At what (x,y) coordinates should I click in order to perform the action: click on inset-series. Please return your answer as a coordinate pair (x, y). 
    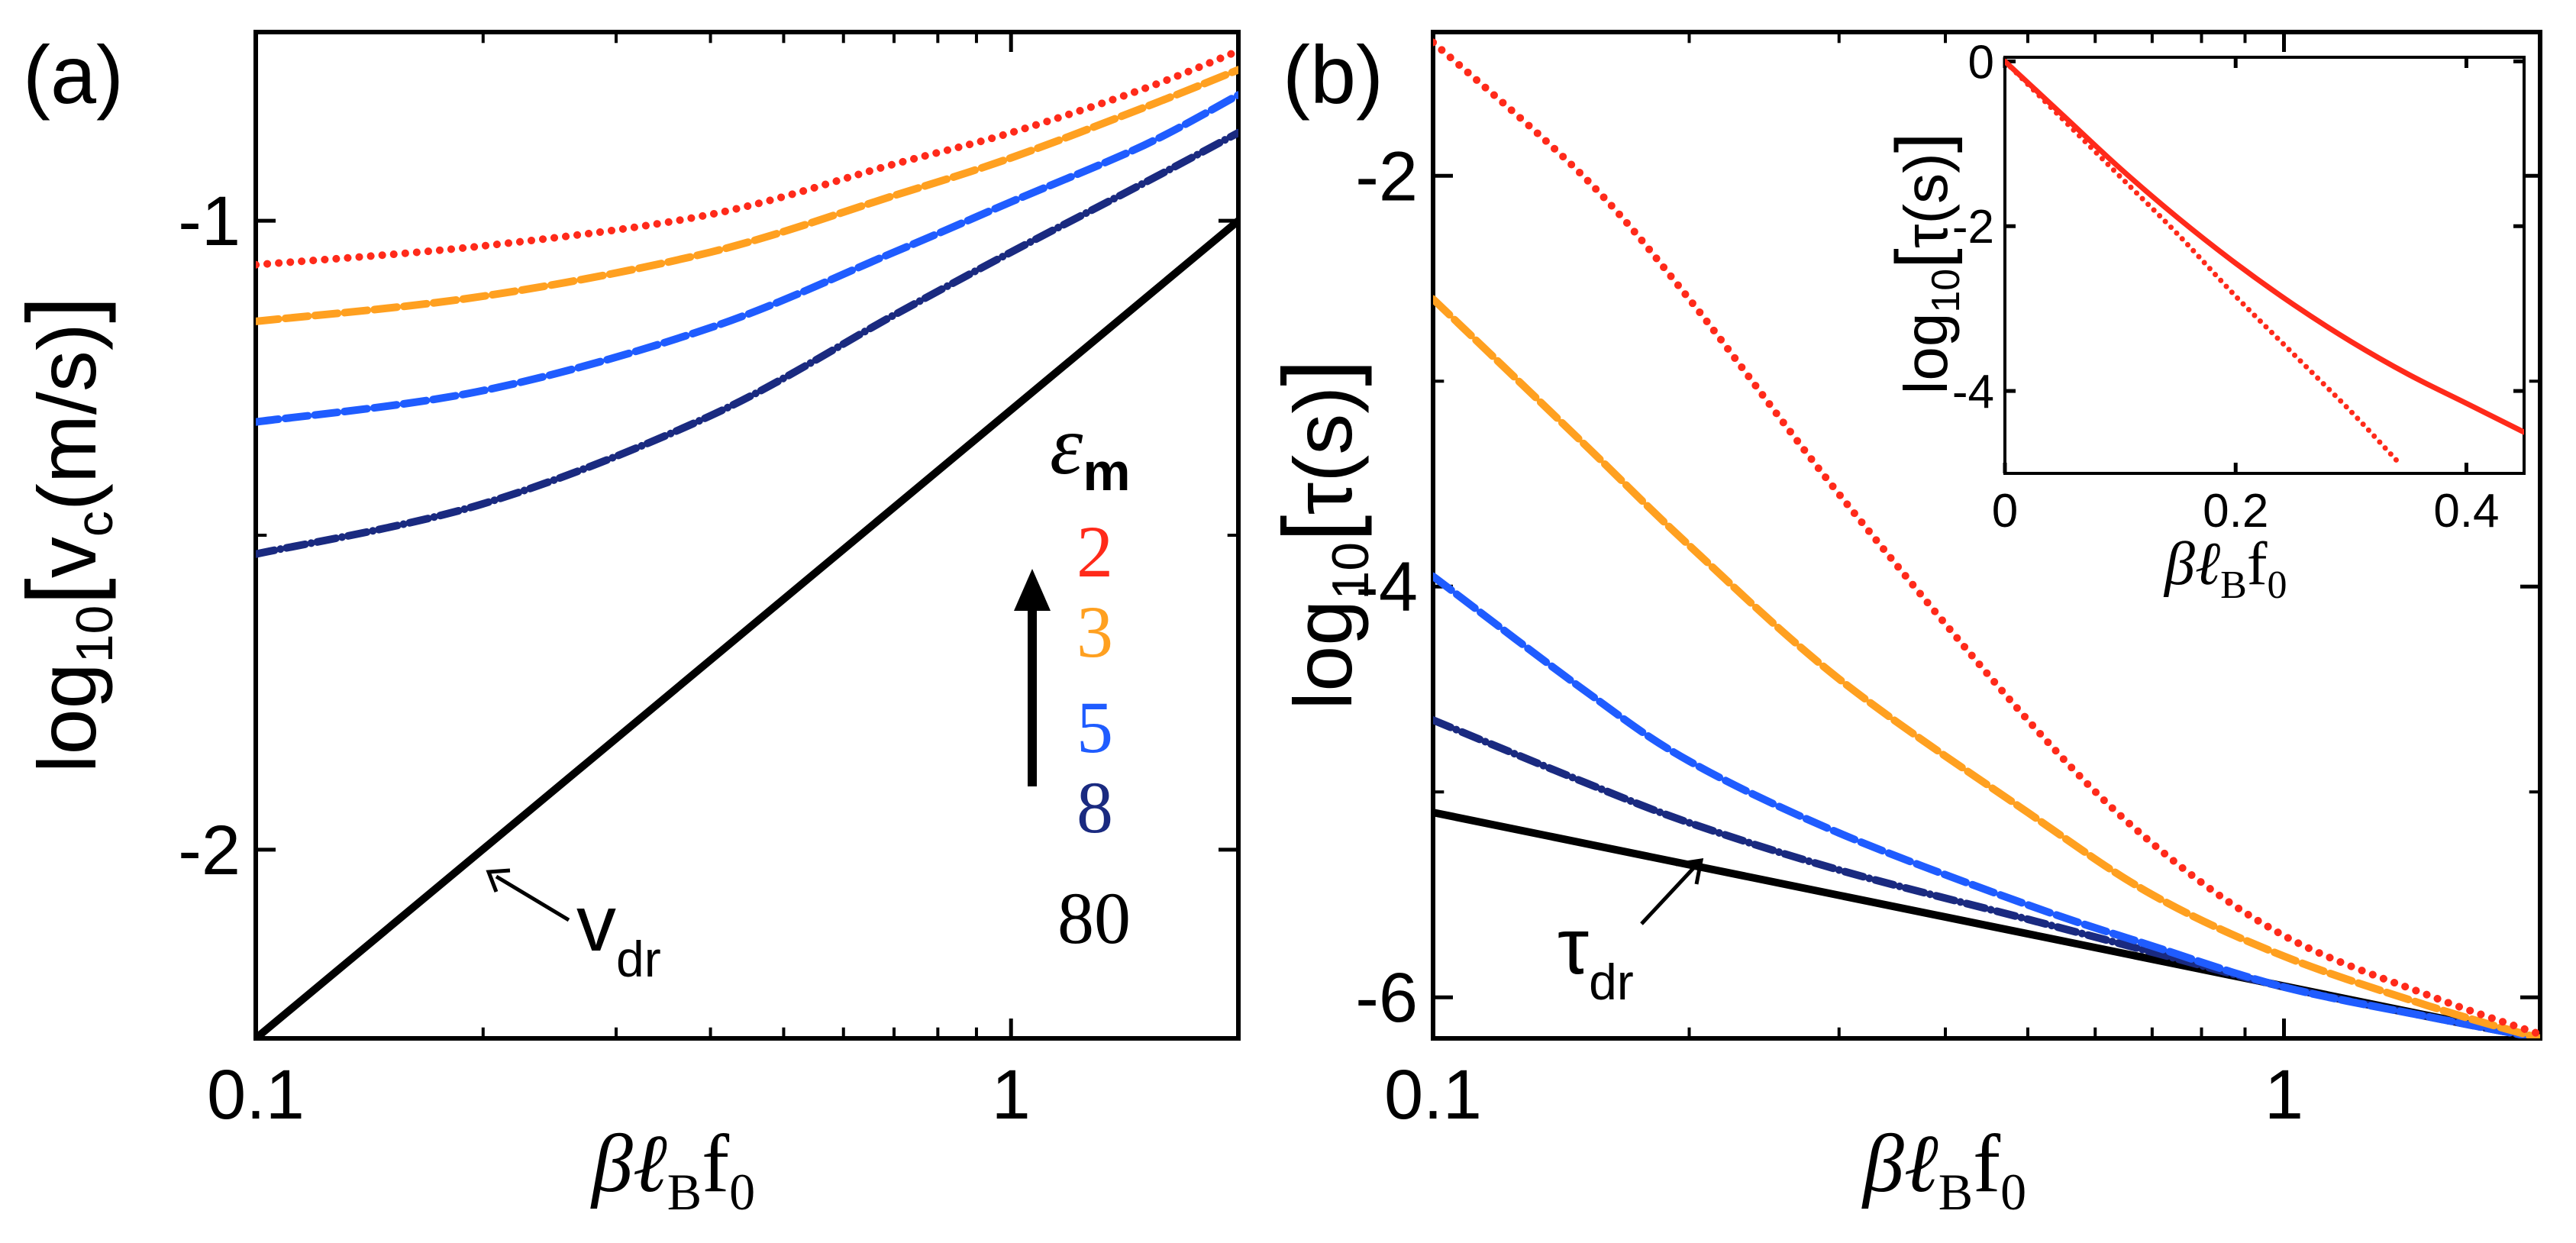
    Looking at the image, I should click on (2264, 261).